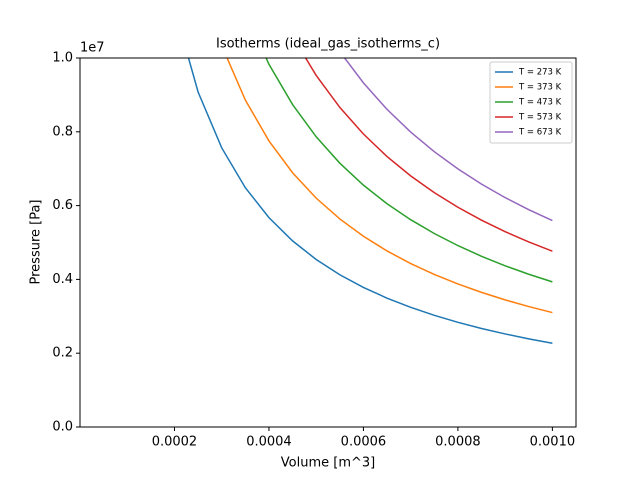 Image resolution: width=640 pixels, height=480 pixels. Describe the element at coordinates (92, 48) in the screenshot. I see `y-offset-label: 1e7` at that location.